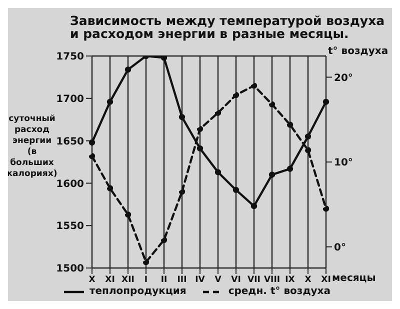 The width and height of the screenshot is (400, 309). I want to click on y2-tick-label: 10°, so click(343, 163).